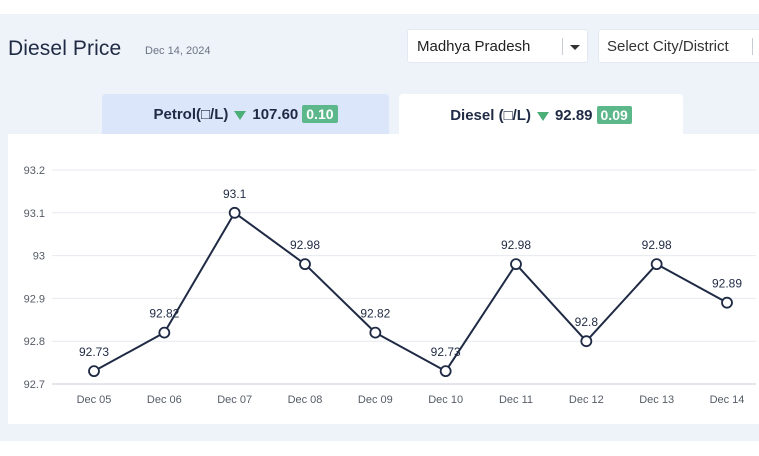  Describe the element at coordinates (516, 400) in the screenshot. I see `x-tick-label: Dec 11` at that location.